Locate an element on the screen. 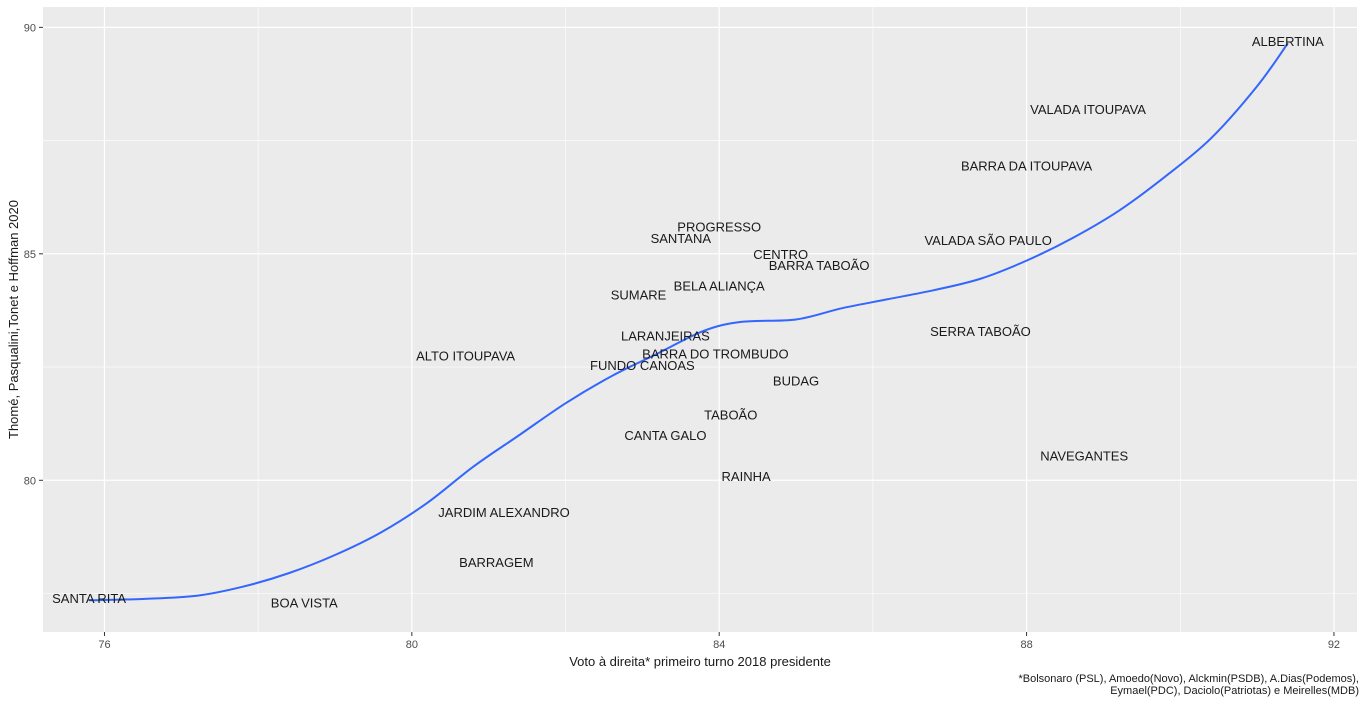  point-label: BARRA DO TROMBUDO is located at coordinates (715, 353).